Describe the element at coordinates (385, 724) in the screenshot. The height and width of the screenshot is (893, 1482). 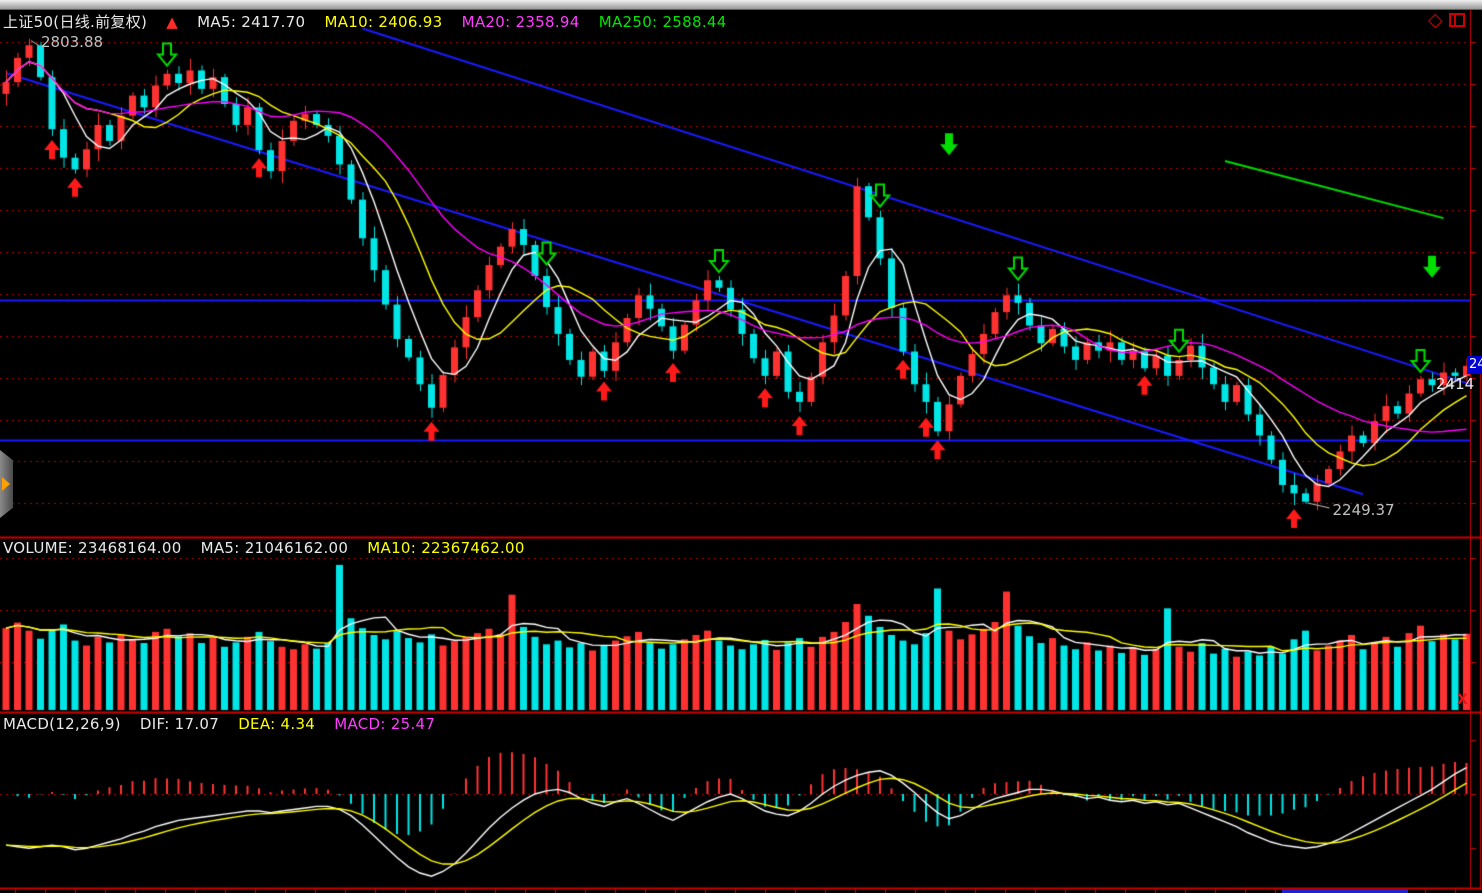
I see `macd-value: MACD: 25.47` at that location.